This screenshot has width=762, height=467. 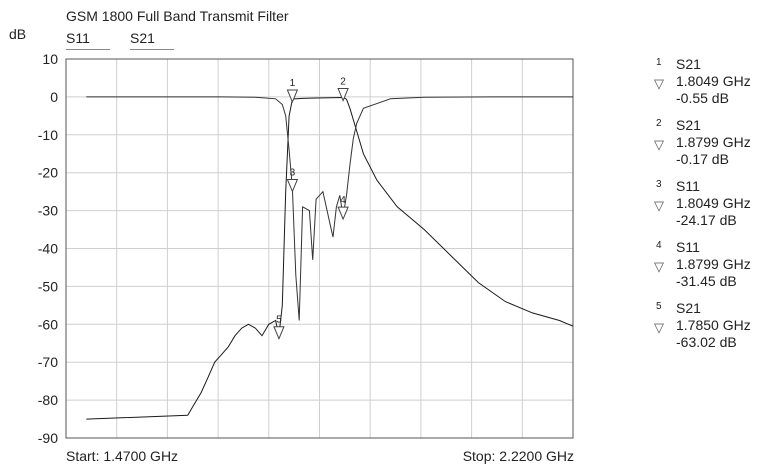 I want to click on marker-number: 4, so click(x=659, y=245).